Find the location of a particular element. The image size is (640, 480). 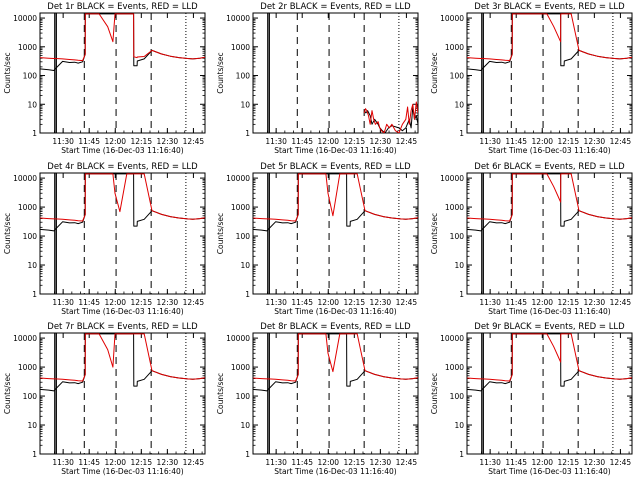

panel-title: Det 6r BLACK = Events, RED = LLD is located at coordinates (549, 167).